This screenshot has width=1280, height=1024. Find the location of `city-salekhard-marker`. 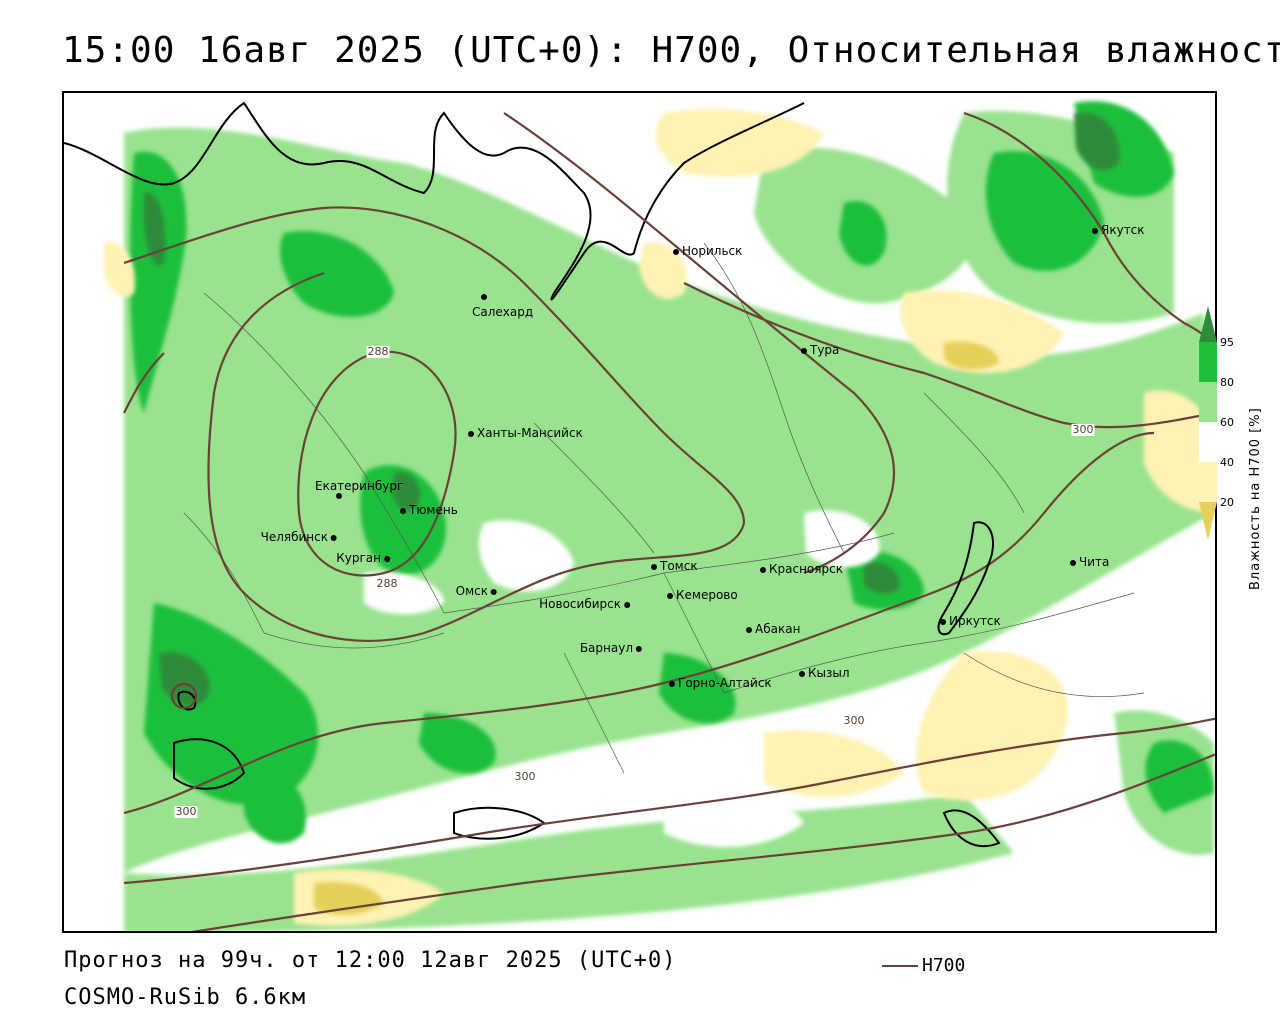

city-salekhard-marker is located at coordinates (484, 297).